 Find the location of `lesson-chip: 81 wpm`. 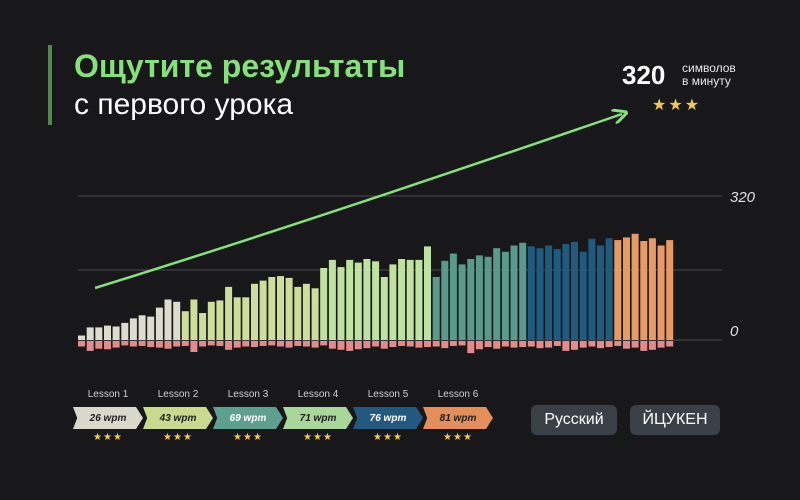

lesson-chip: 81 wpm is located at coordinates (458, 418).